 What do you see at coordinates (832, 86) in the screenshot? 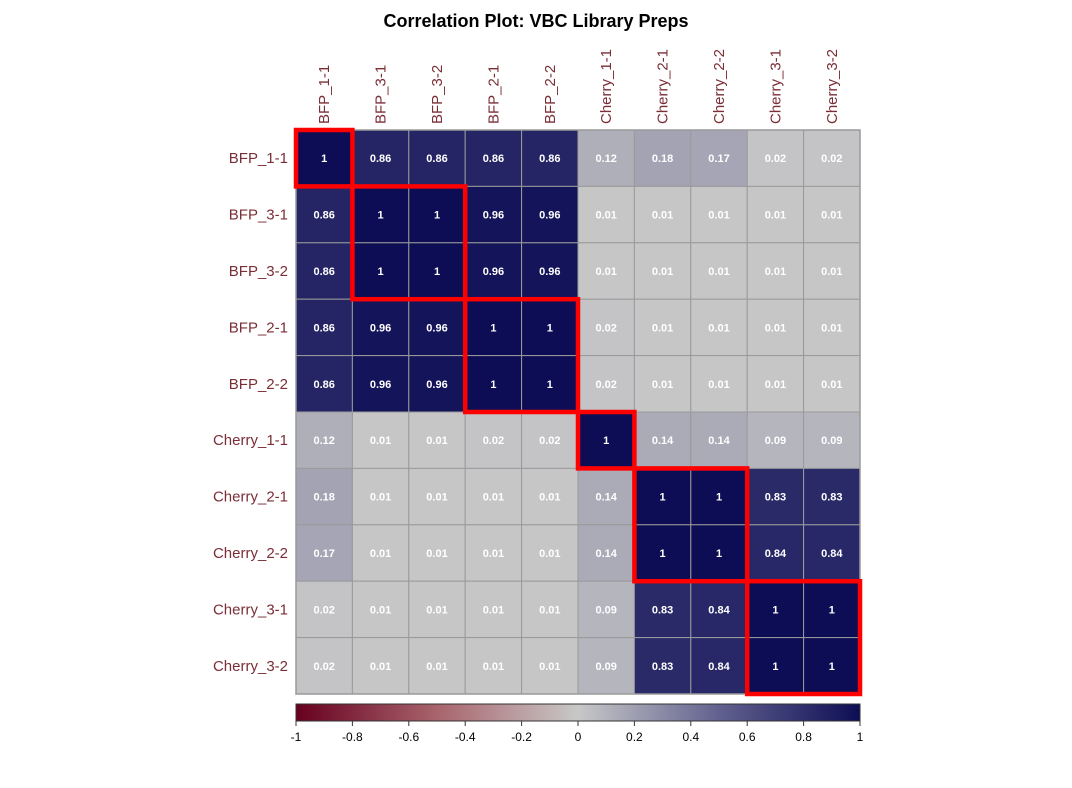
I see `column-label: Cherry_3-2` at bounding box center [832, 86].